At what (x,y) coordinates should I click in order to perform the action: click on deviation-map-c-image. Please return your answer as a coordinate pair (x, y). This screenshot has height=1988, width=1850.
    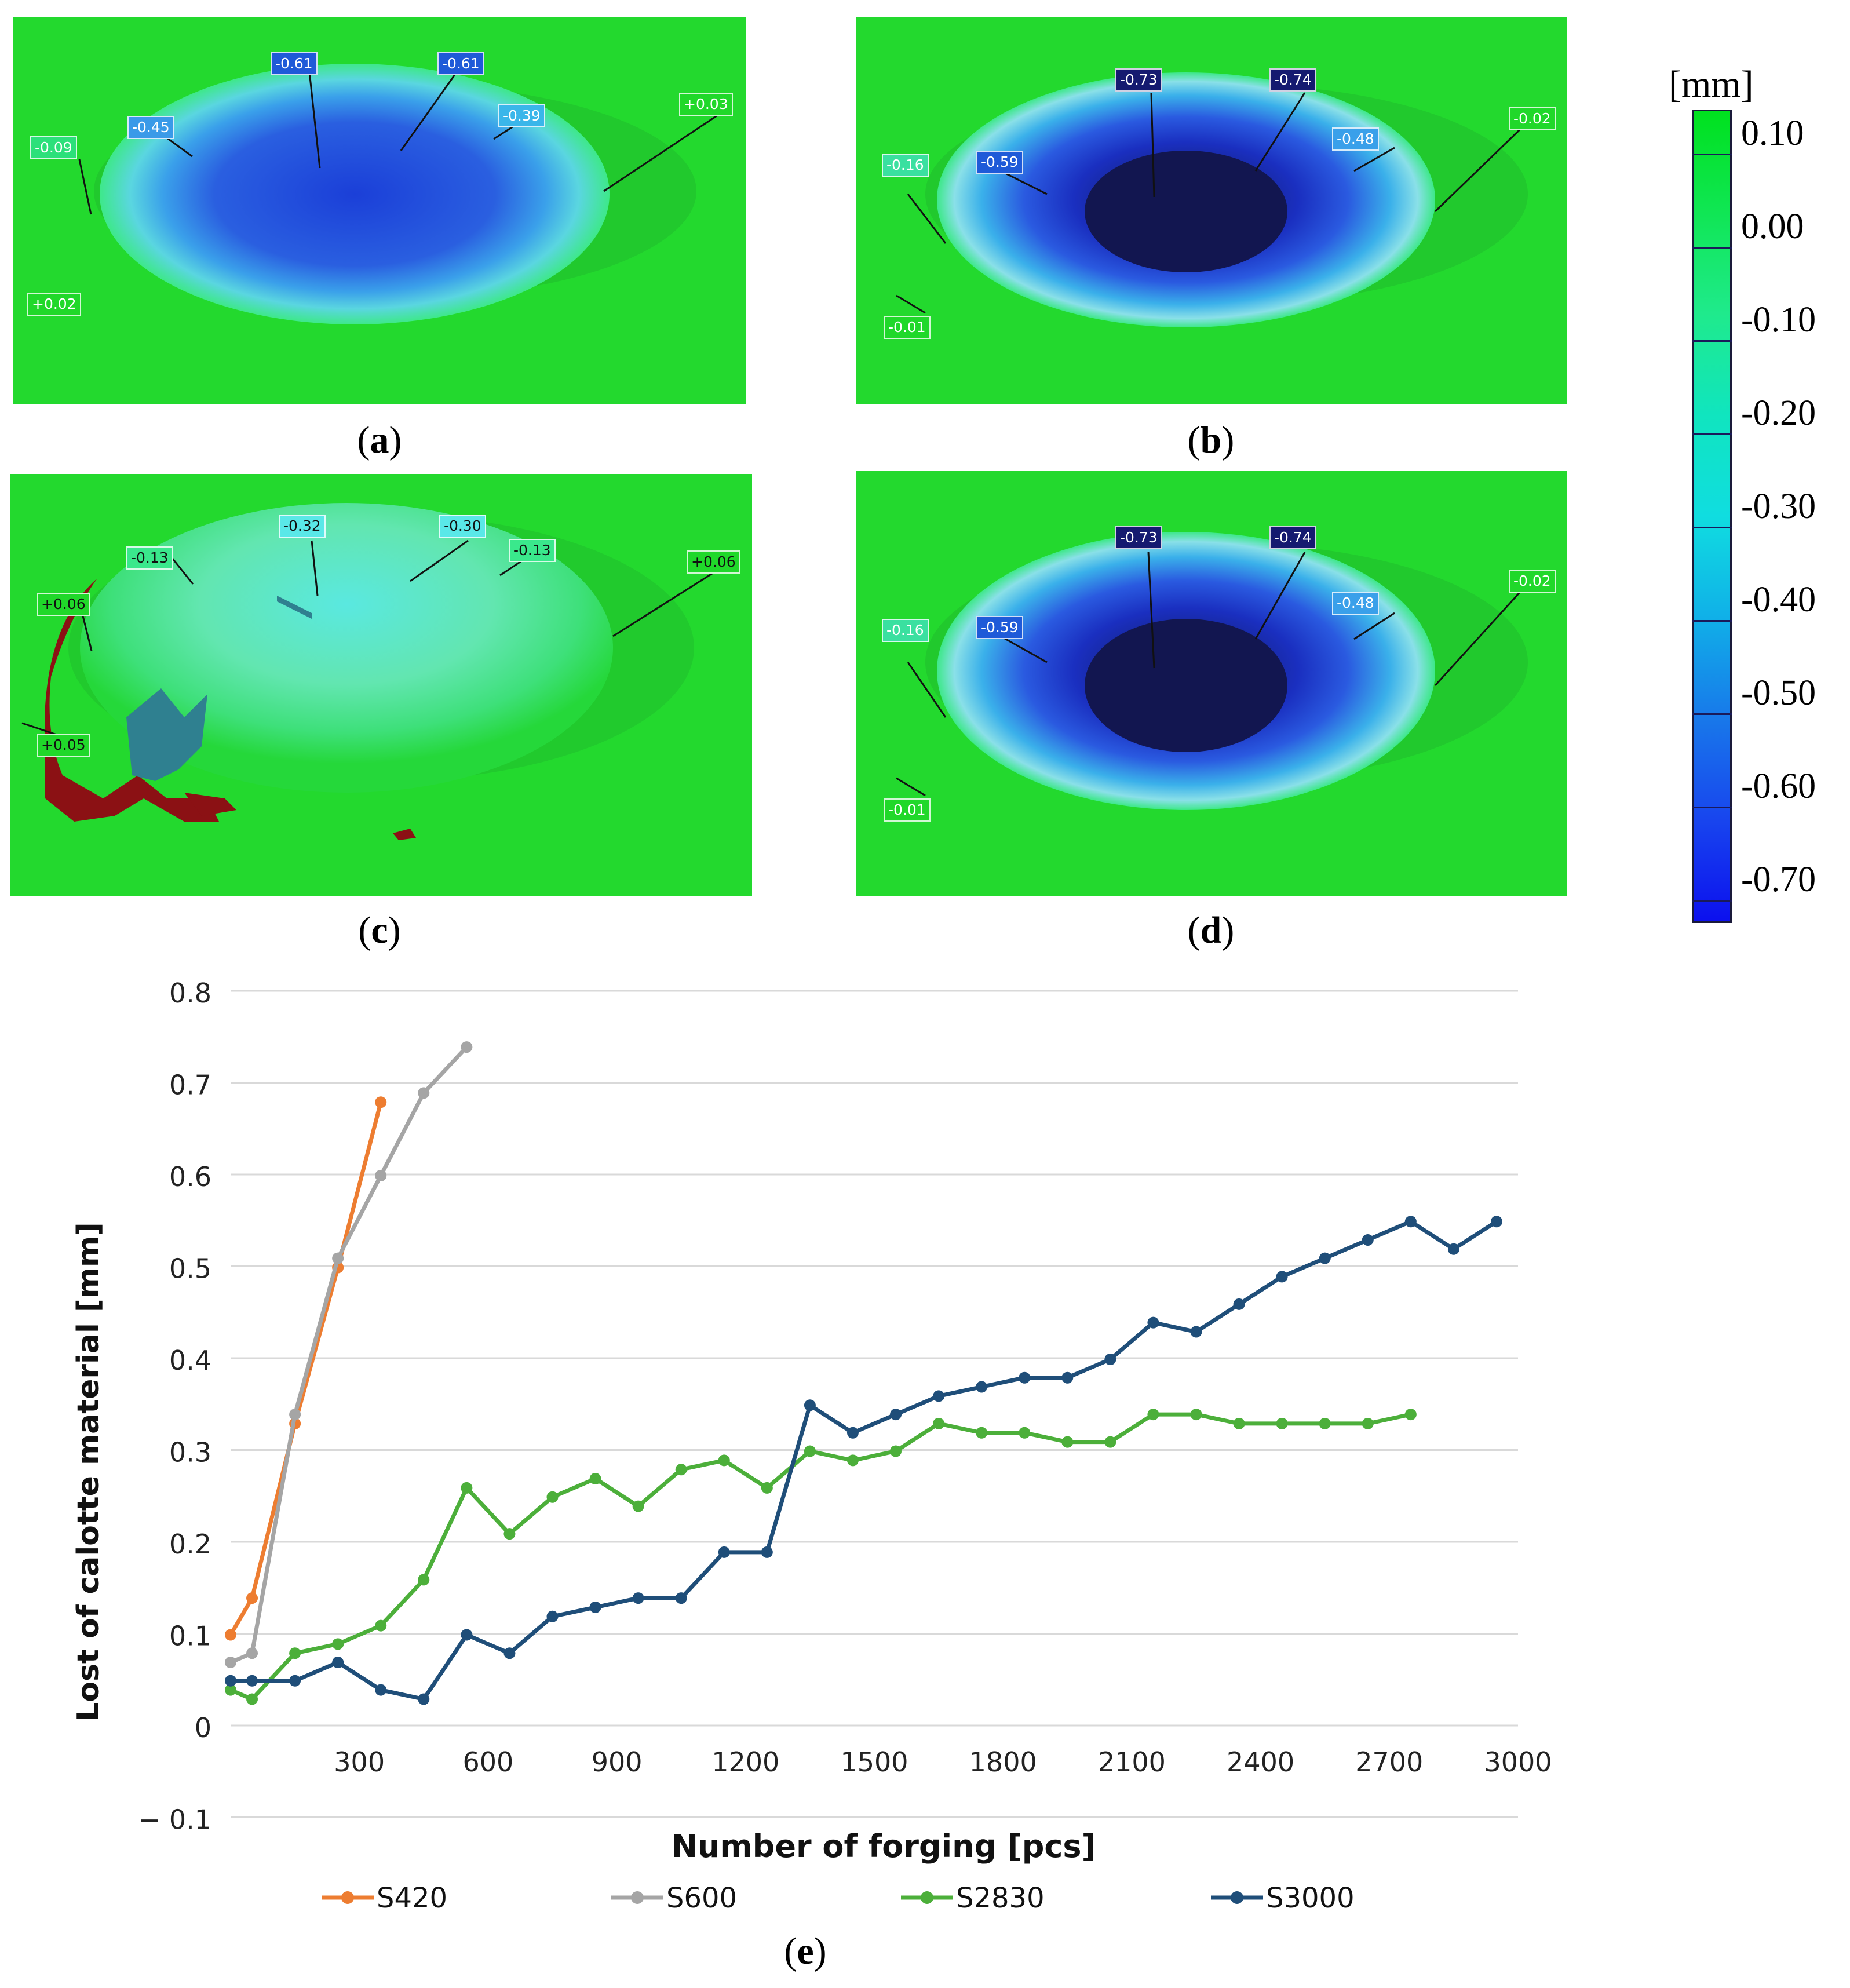
    Looking at the image, I should click on (381, 685).